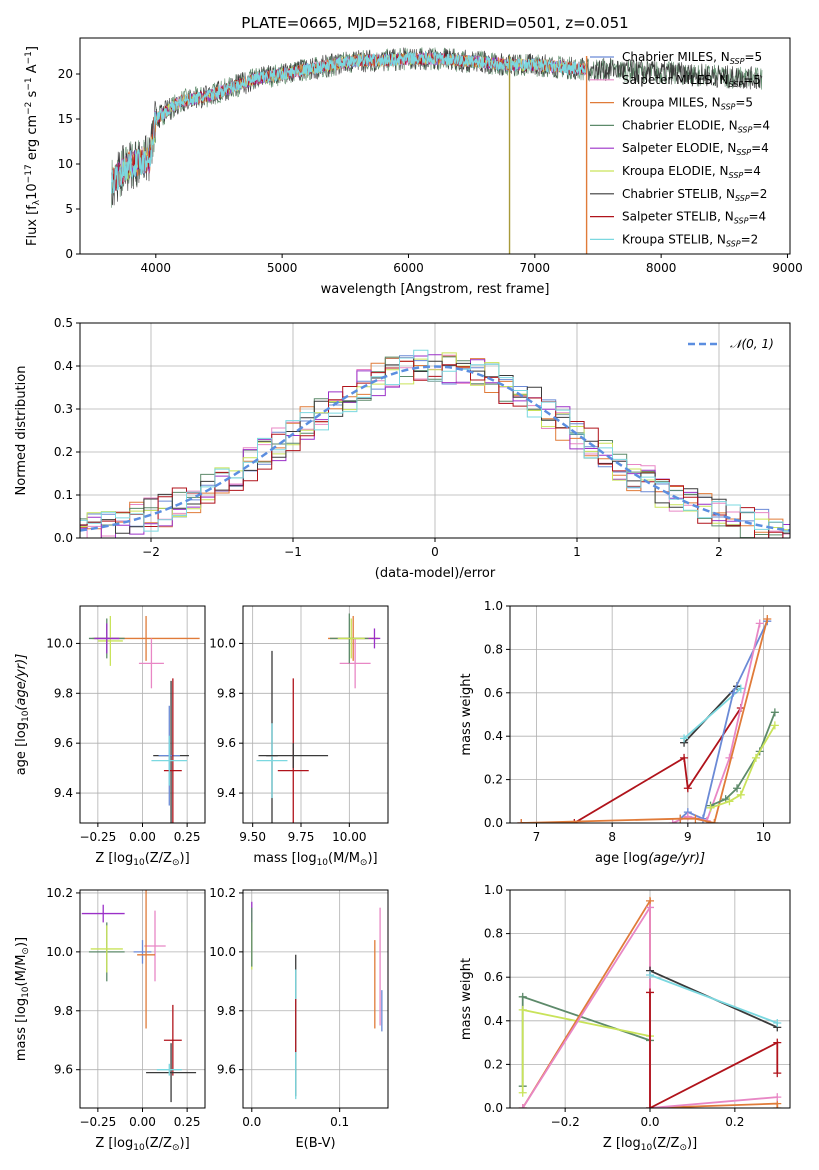 This screenshot has height=1170, width=819. I want to click on y-axis-label: Normed distribution, so click(21, 431).